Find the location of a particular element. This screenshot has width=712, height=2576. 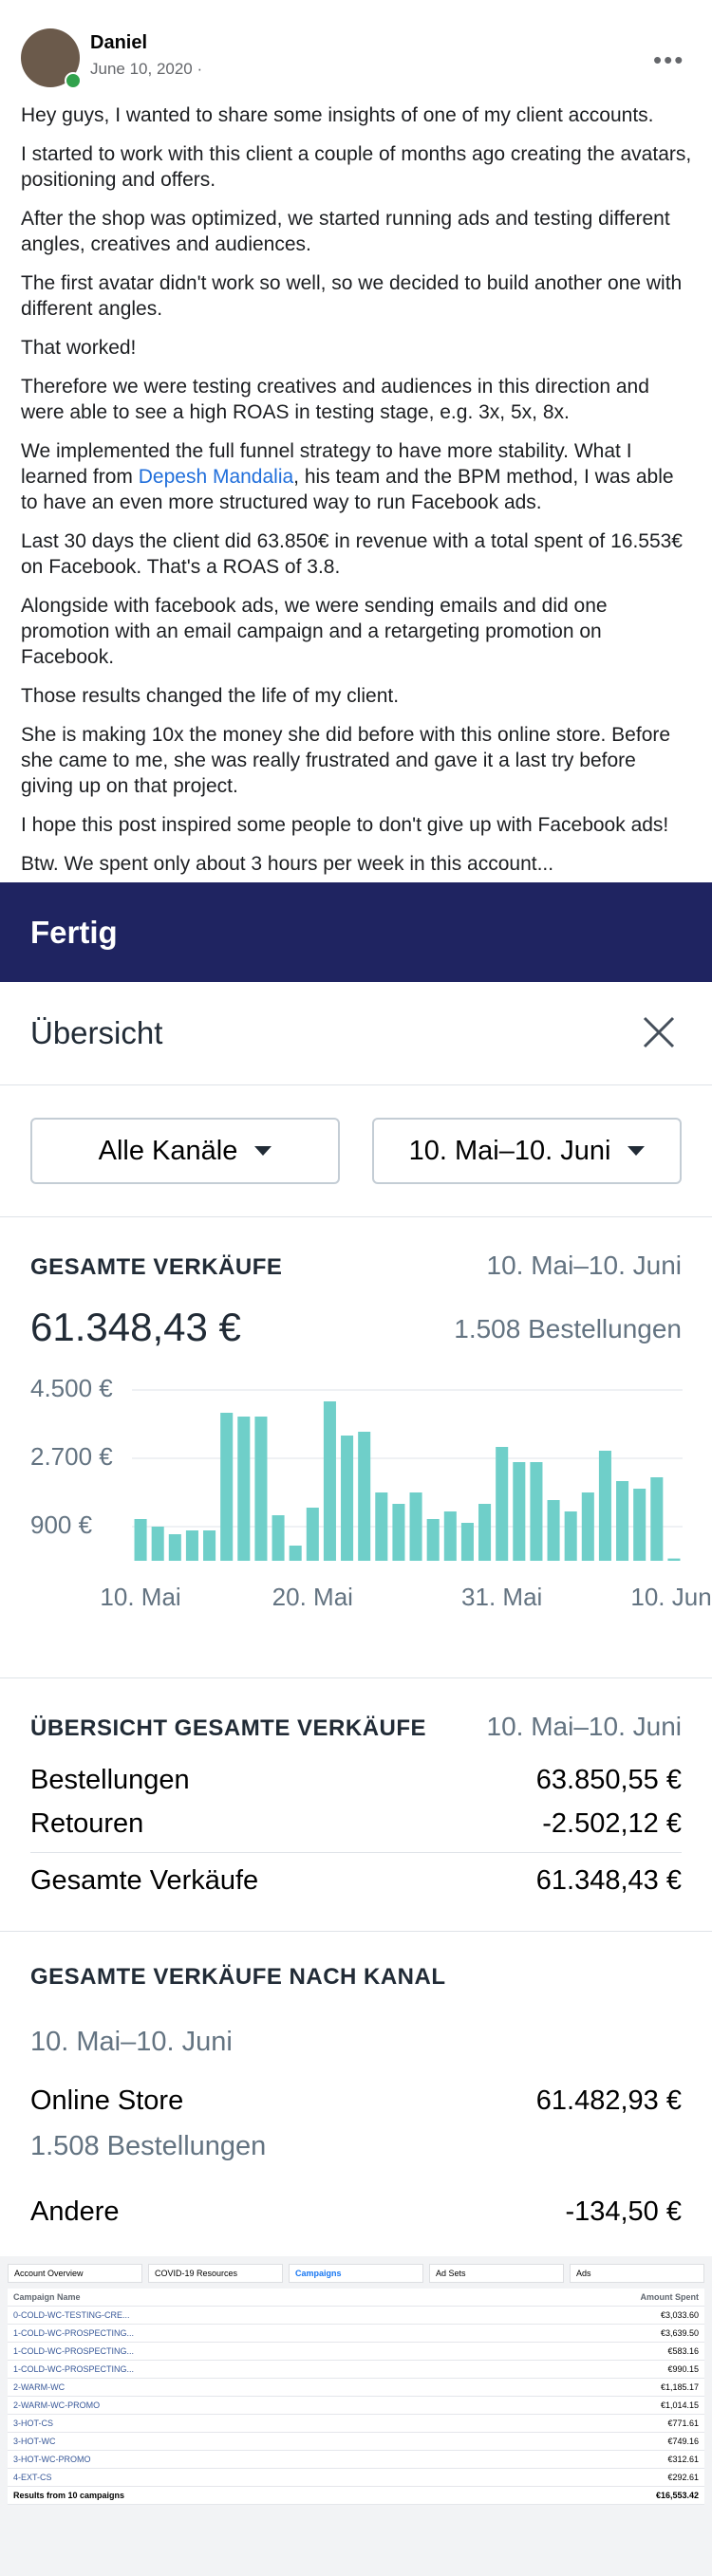

tab: Ads is located at coordinates (637, 2273).